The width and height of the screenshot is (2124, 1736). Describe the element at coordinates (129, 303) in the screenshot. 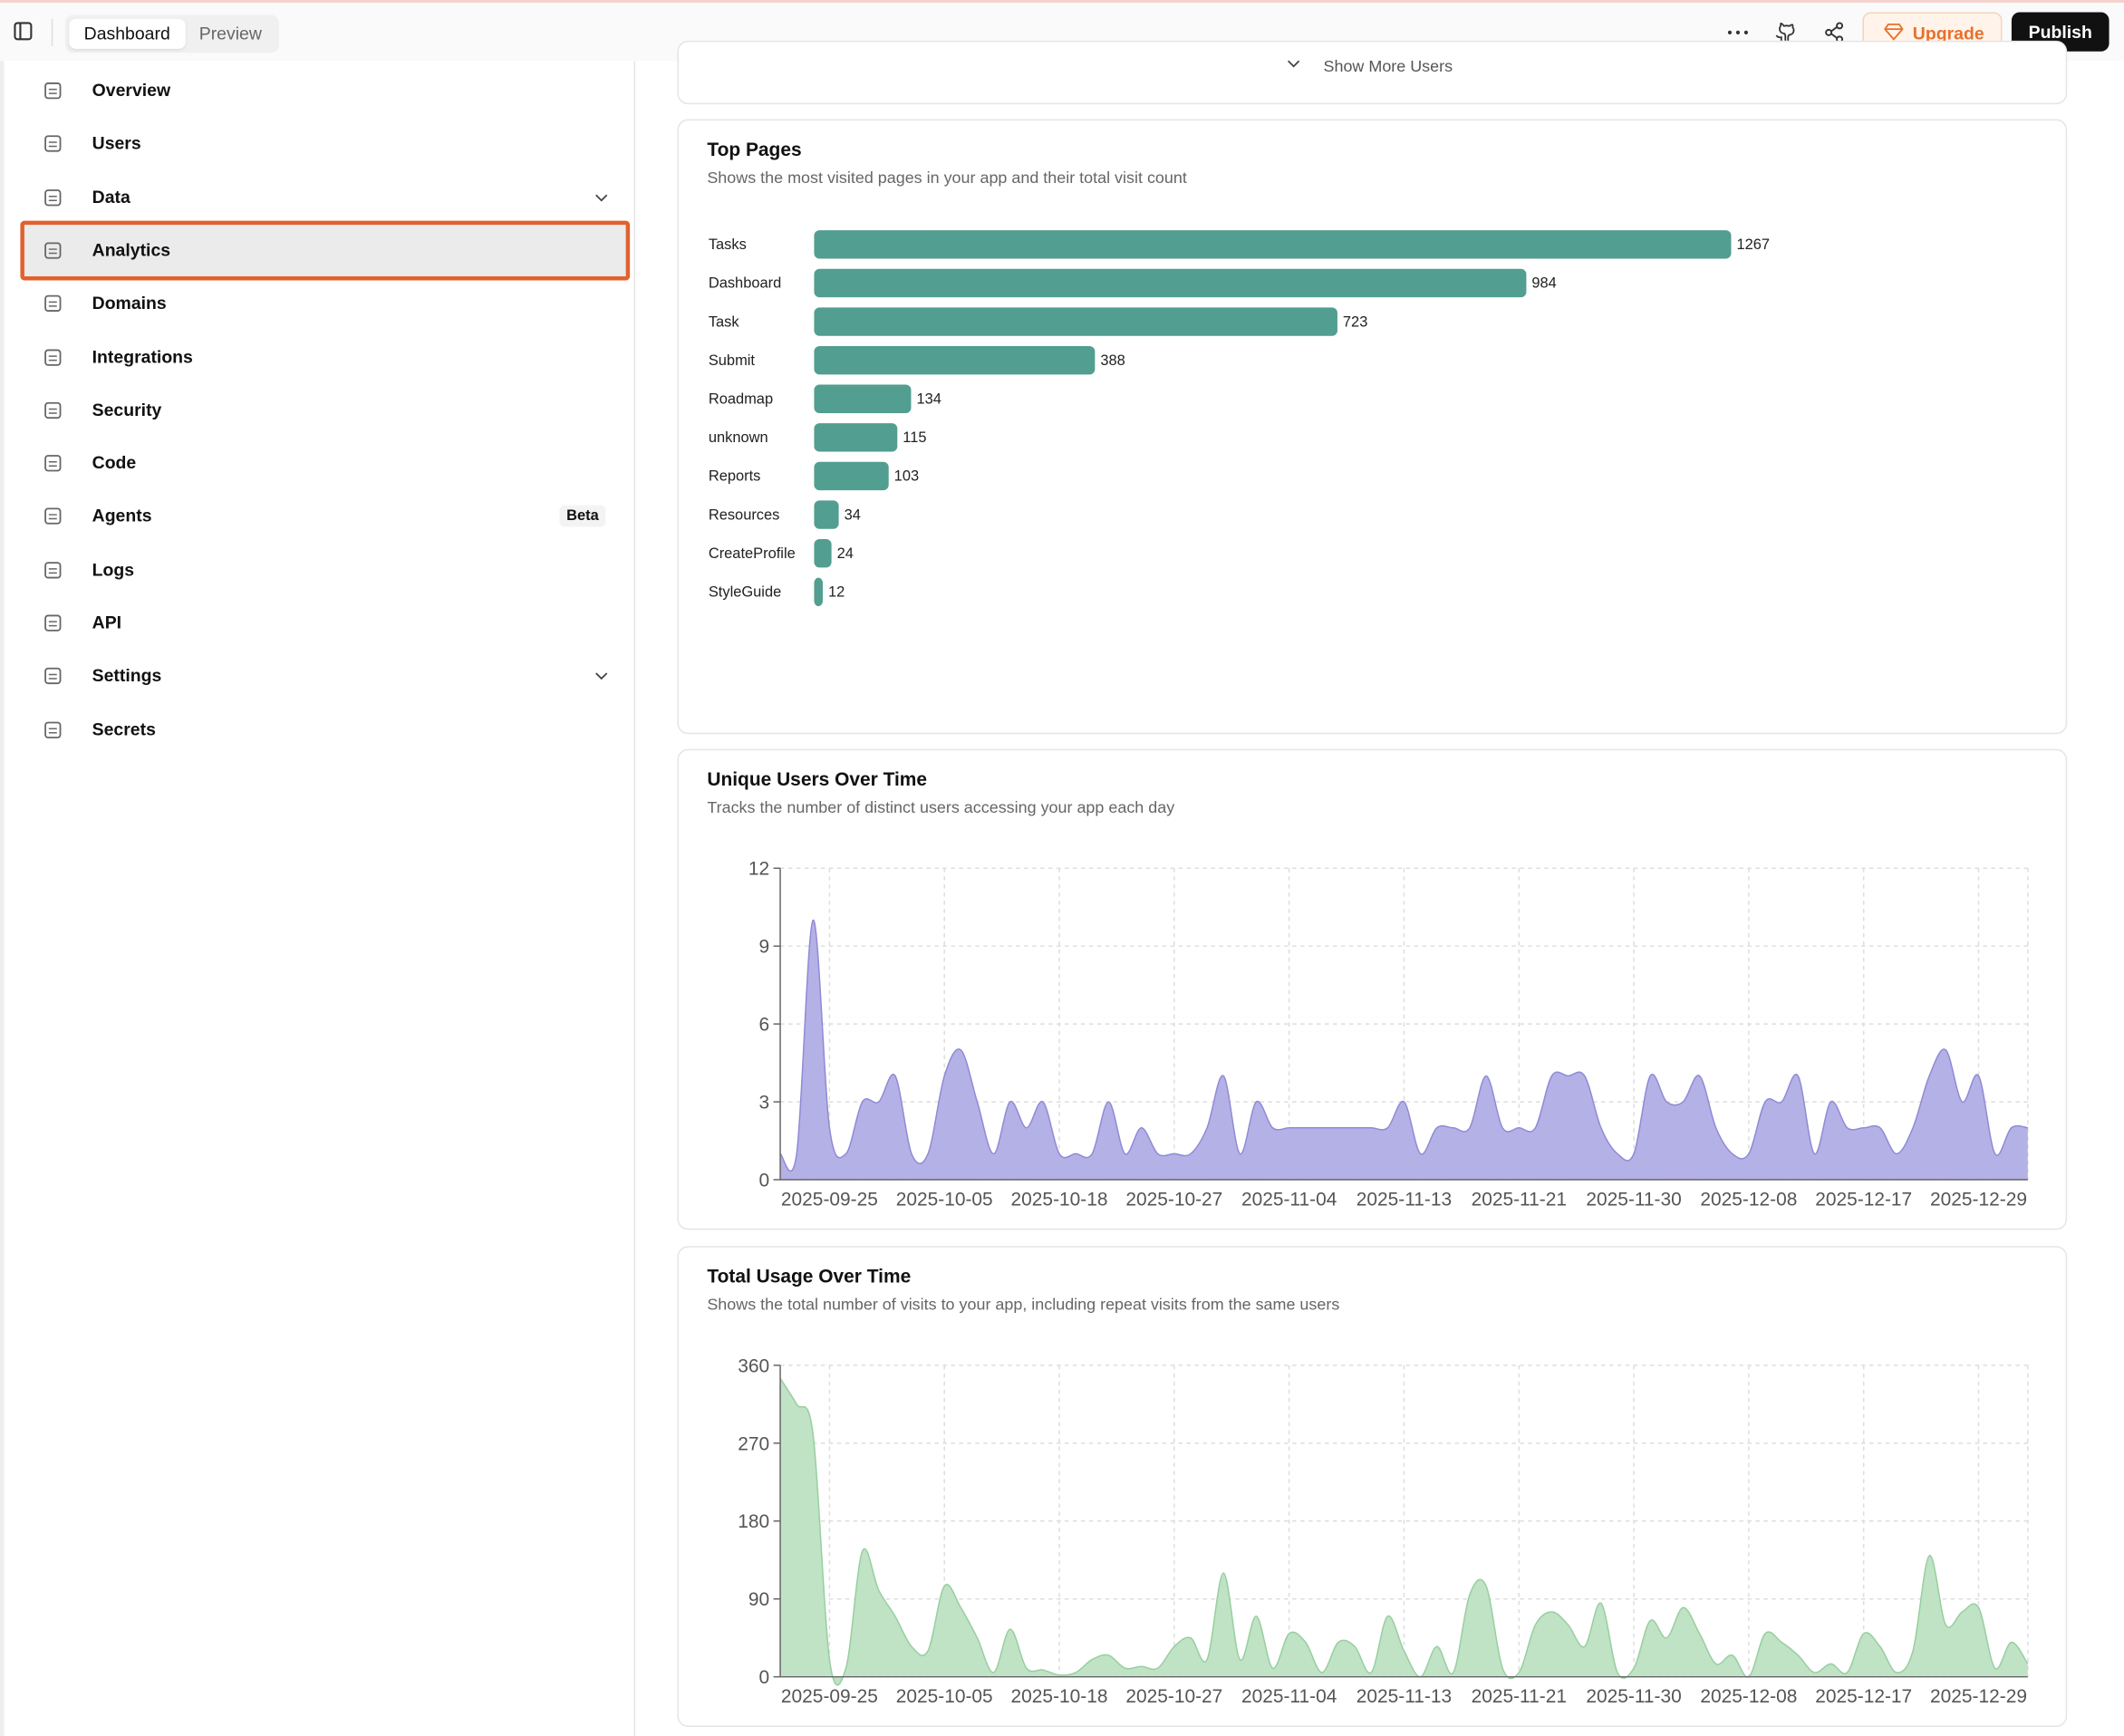

I see `nav-label: Domains` at that location.